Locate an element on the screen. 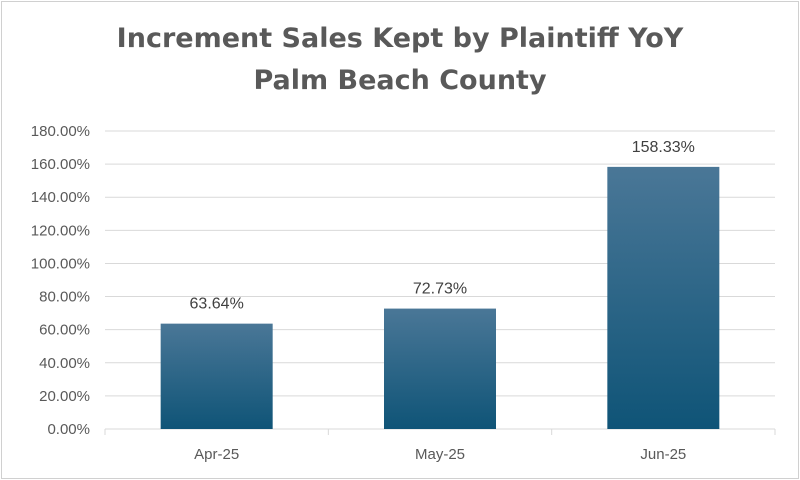 The width and height of the screenshot is (800, 480). data-label: 72.73% is located at coordinates (440, 289).